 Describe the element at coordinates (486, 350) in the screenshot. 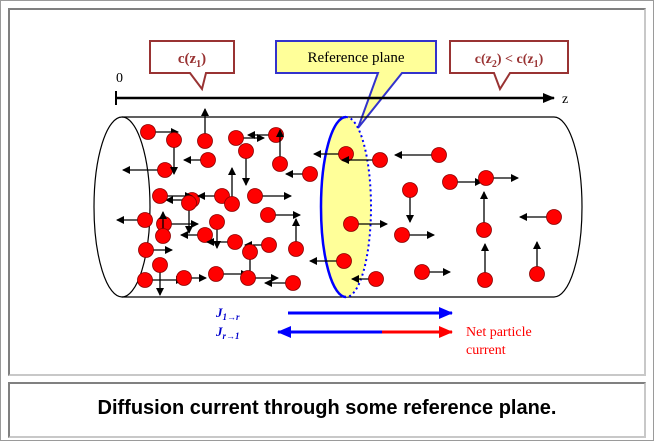

I see `net-label-line2: current` at that location.